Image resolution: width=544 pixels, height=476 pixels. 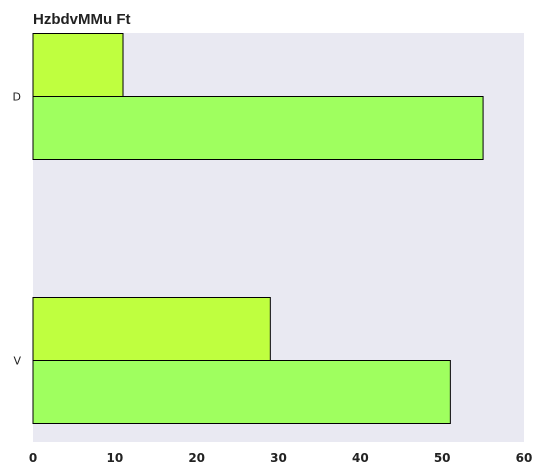 What do you see at coordinates (17, 361) in the screenshot?
I see `category-label-v: V` at bounding box center [17, 361].